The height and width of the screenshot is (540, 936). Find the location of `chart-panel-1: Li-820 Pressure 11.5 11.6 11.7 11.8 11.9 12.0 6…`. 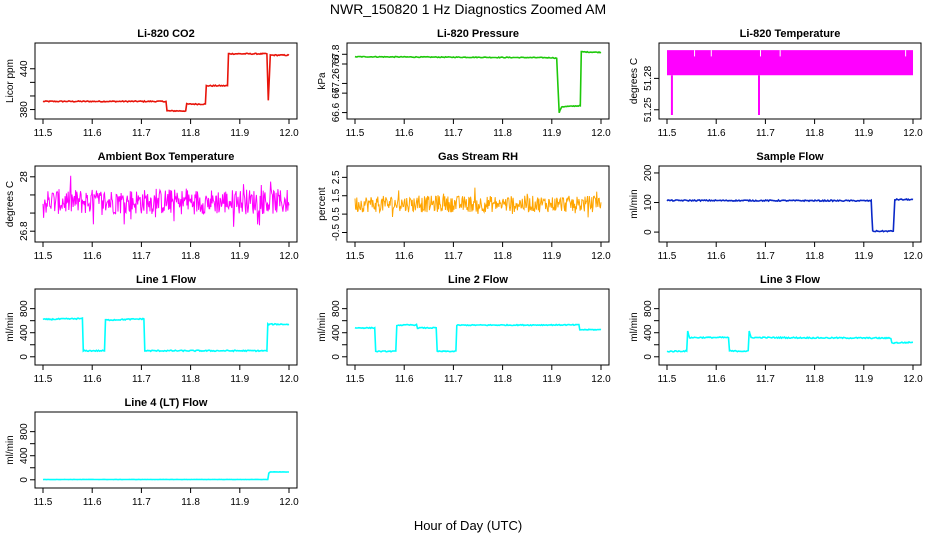

chart-panel-1: Li-820 Pressure 11.5 11.6 11.7 11.8 11.9 12.0 6… is located at coordinates (464, 83).